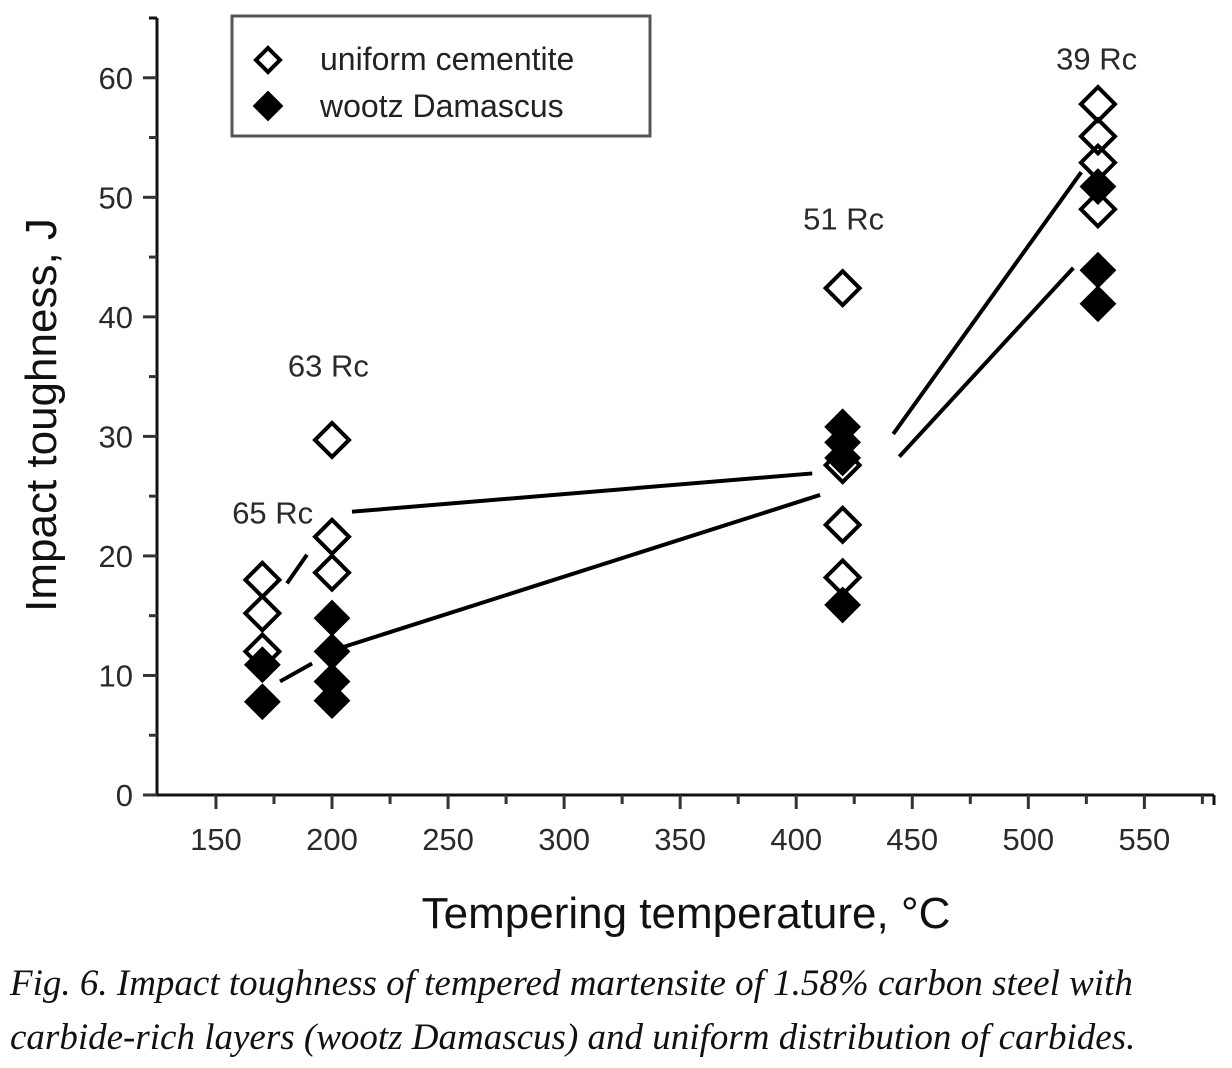 Image resolution: width=1232 pixels, height=1068 pixels. Describe the element at coordinates (564, 839) in the screenshot. I see `x-tick-label: 300` at that location.